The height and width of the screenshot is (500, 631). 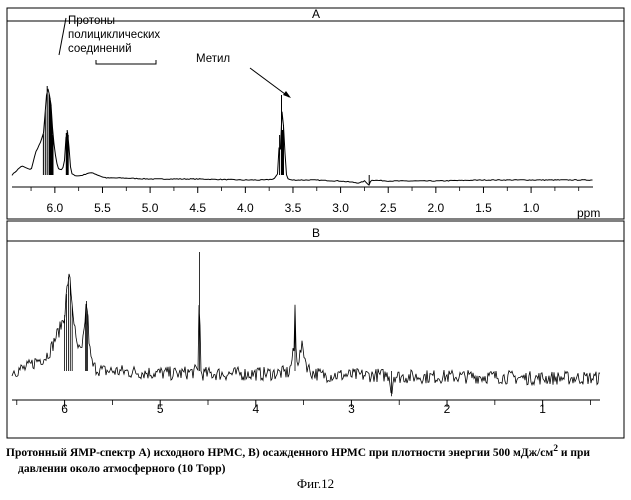 I want to click on panel-b-title: B, so click(x=316, y=233).